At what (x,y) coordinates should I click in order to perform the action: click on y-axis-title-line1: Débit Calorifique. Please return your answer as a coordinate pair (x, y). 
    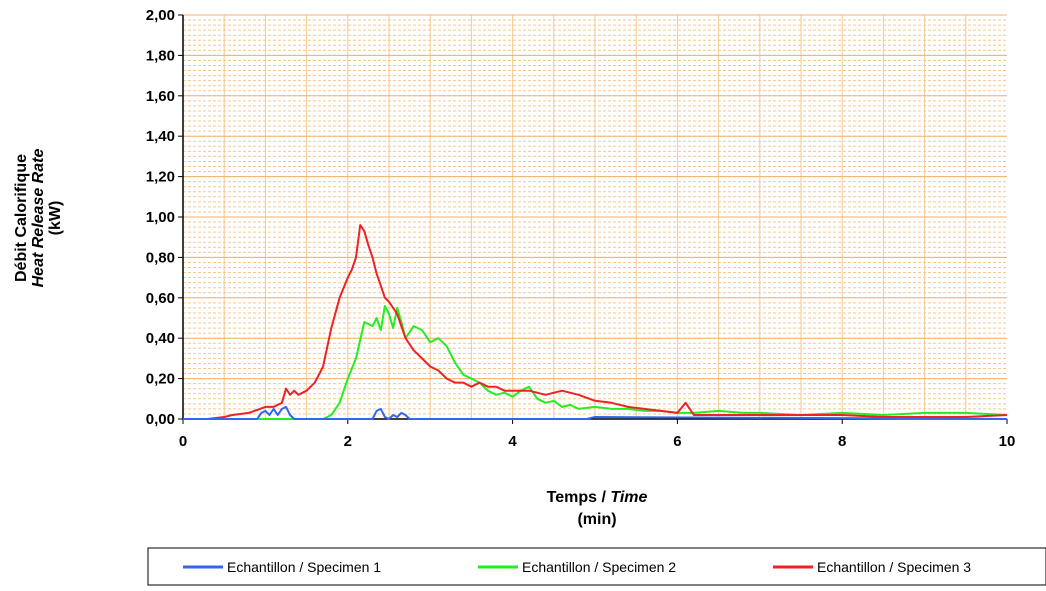
    Looking at the image, I should click on (21, 218).